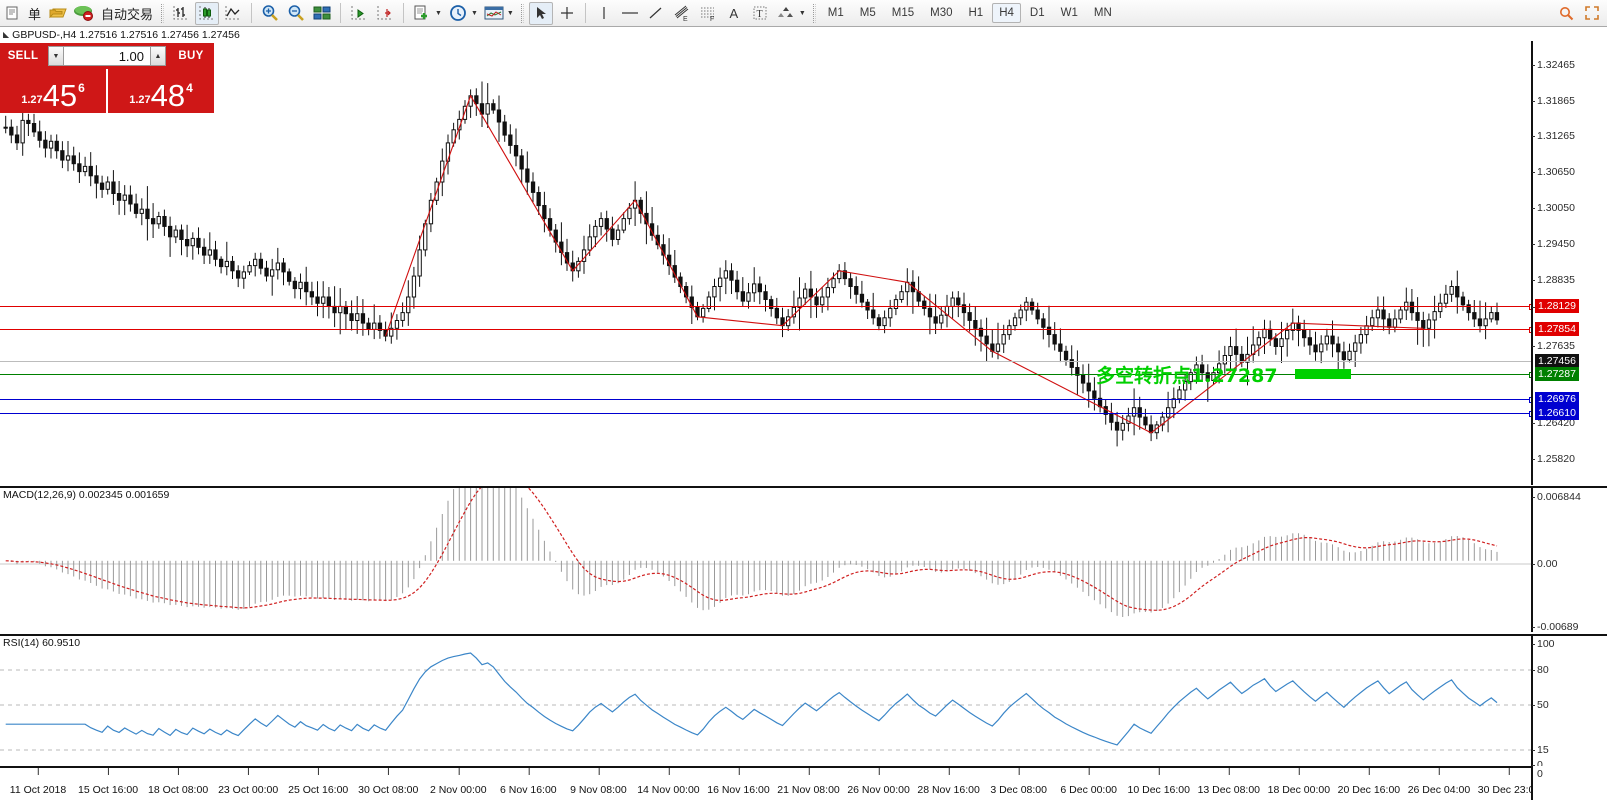 This screenshot has height=800, width=1607. I want to click on price-chip-support-2: 1.26610, so click(1557, 413).